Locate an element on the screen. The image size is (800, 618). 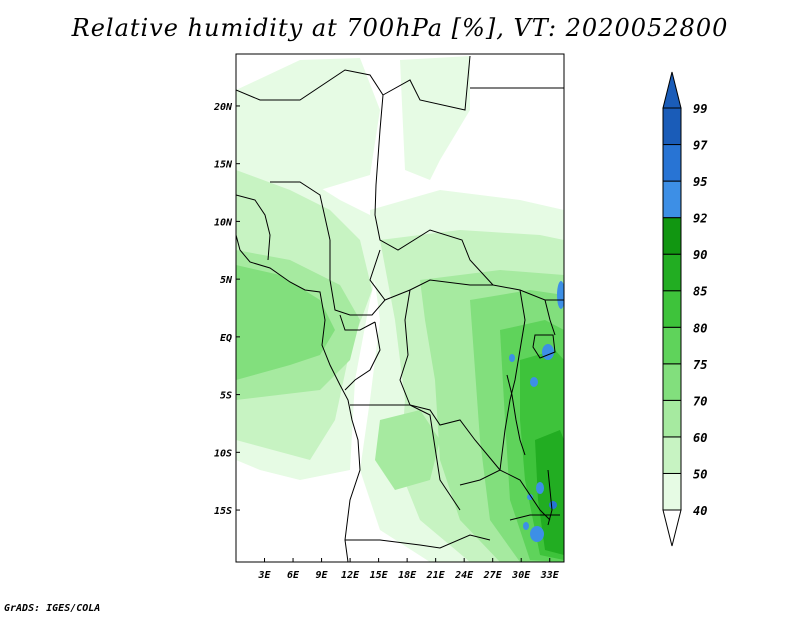
border-uganda-kenya is located at coordinates (550, 317).